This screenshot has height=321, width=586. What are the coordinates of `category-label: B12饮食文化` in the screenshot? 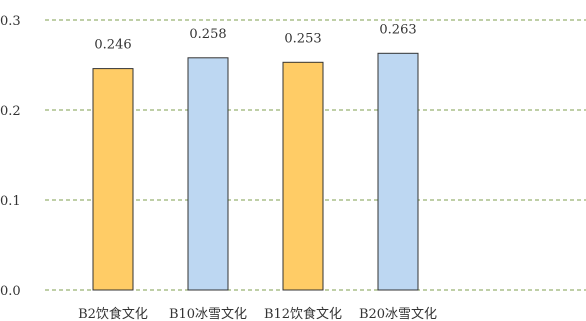 It's located at (303, 313).